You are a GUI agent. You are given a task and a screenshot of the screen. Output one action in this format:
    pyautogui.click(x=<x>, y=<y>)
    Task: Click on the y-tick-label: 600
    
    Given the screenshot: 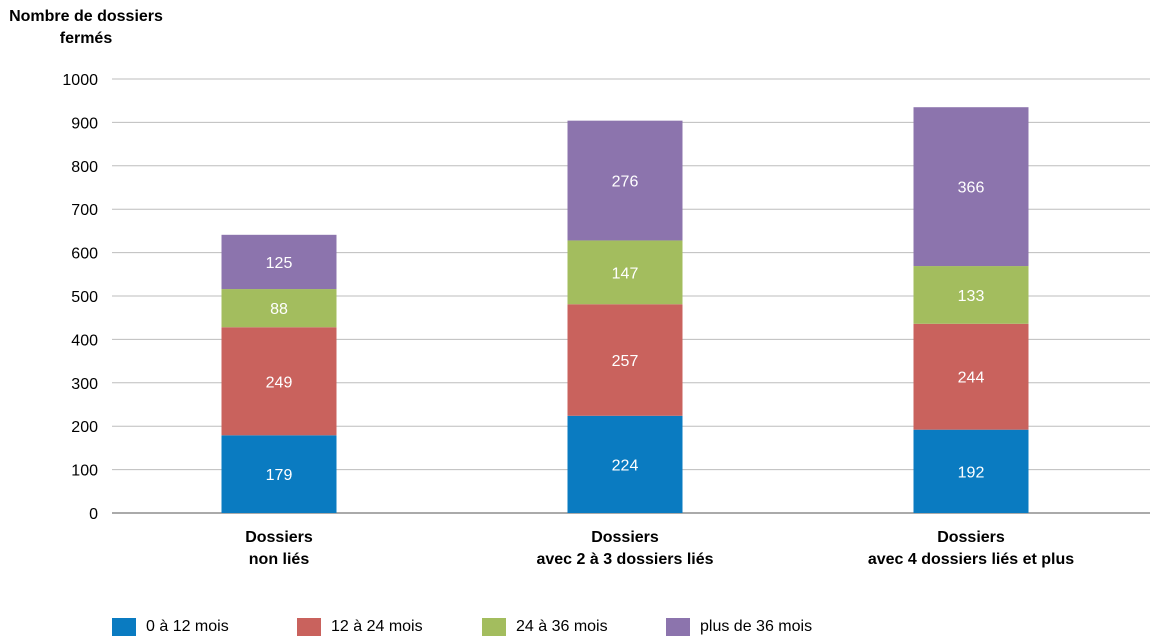 What is the action you would take?
    pyautogui.click(x=84, y=254)
    